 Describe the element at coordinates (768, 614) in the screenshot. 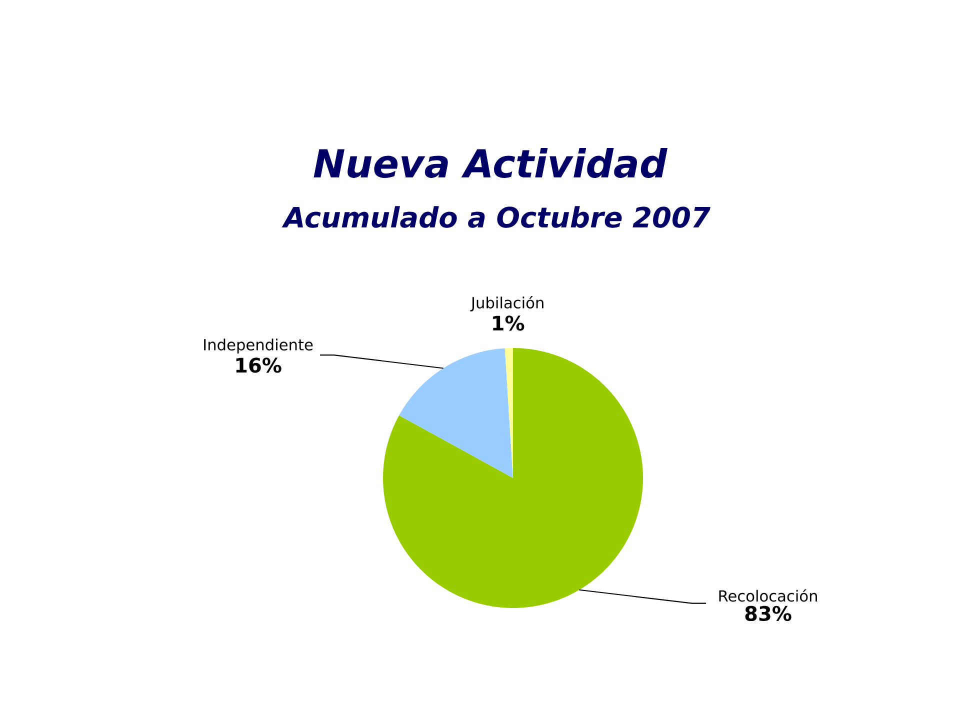

I see `data-label: 83%` at that location.